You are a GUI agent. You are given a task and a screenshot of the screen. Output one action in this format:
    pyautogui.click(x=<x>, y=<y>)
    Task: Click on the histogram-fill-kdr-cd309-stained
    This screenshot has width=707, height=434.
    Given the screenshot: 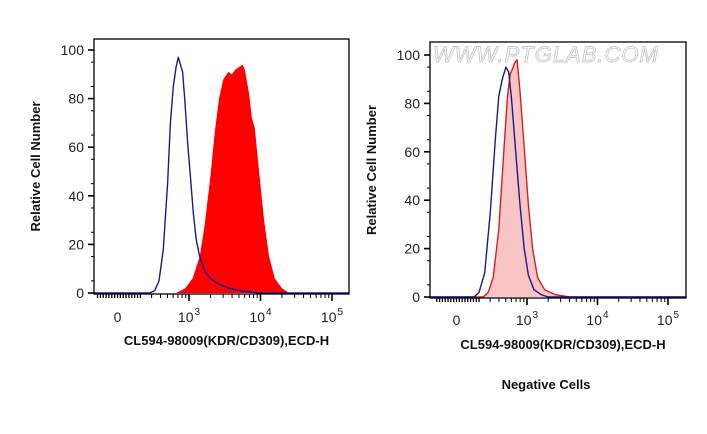 What is the action you would take?
    pyautogui.click(x=233, y=178)
    